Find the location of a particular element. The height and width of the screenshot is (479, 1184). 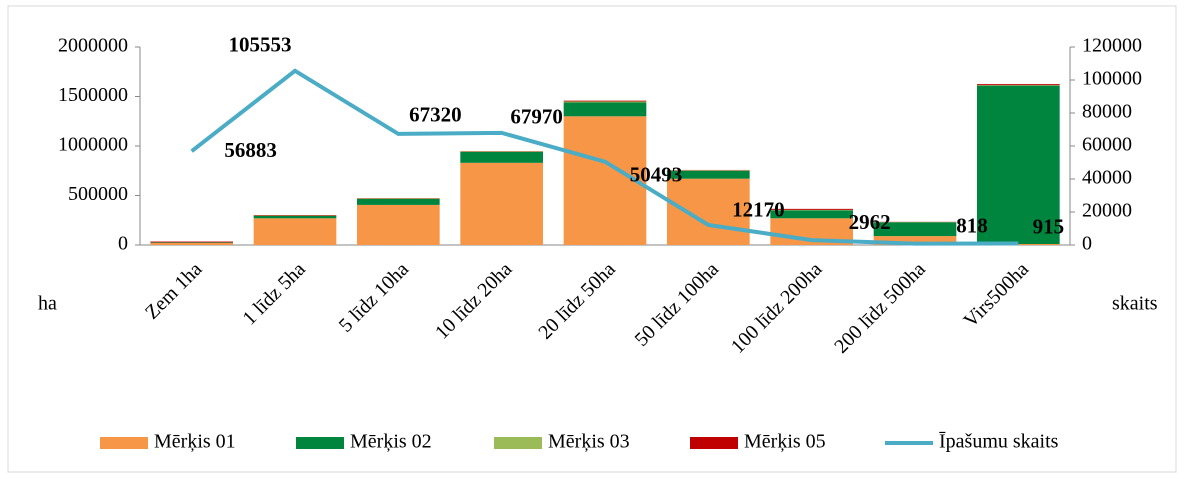

x-tick-label: 100 līdz 200ha is located at coordinates (777, 308).